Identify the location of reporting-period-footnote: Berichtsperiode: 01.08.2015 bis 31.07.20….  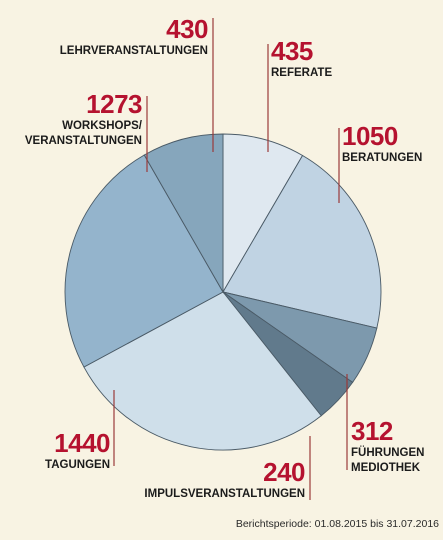
(337, 524).